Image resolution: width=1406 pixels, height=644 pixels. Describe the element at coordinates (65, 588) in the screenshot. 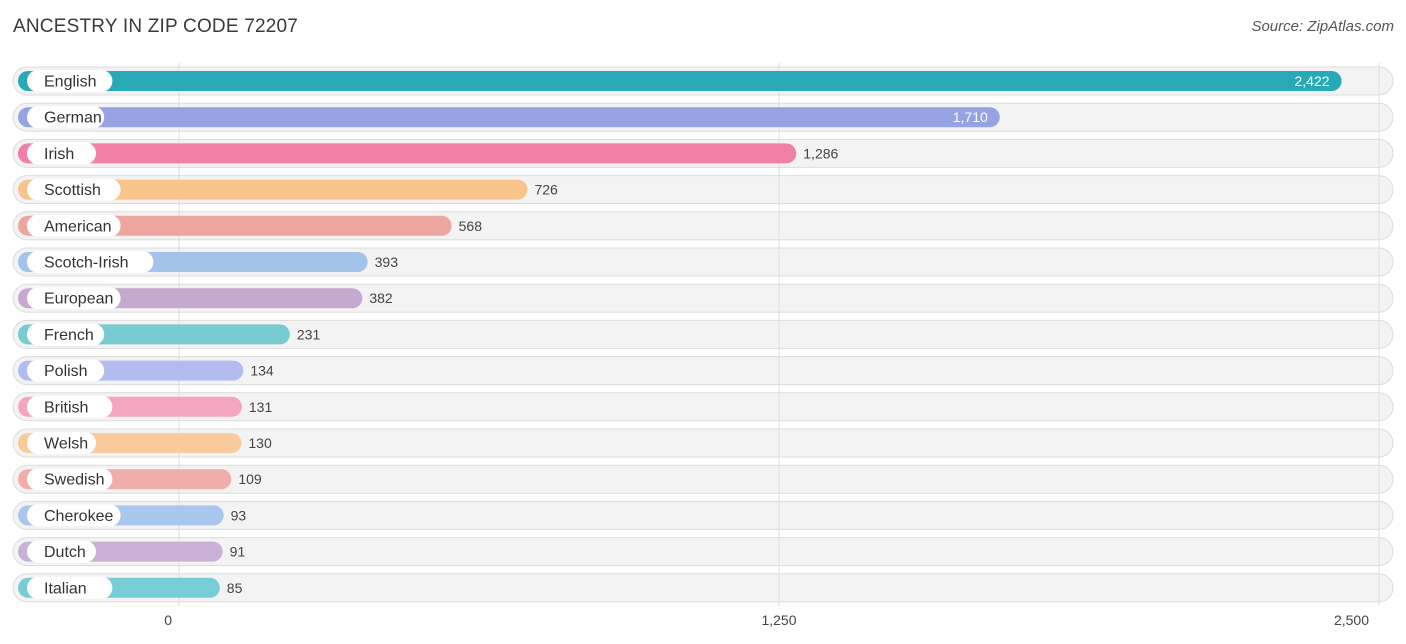

I see `category-label: Italian` at that location.